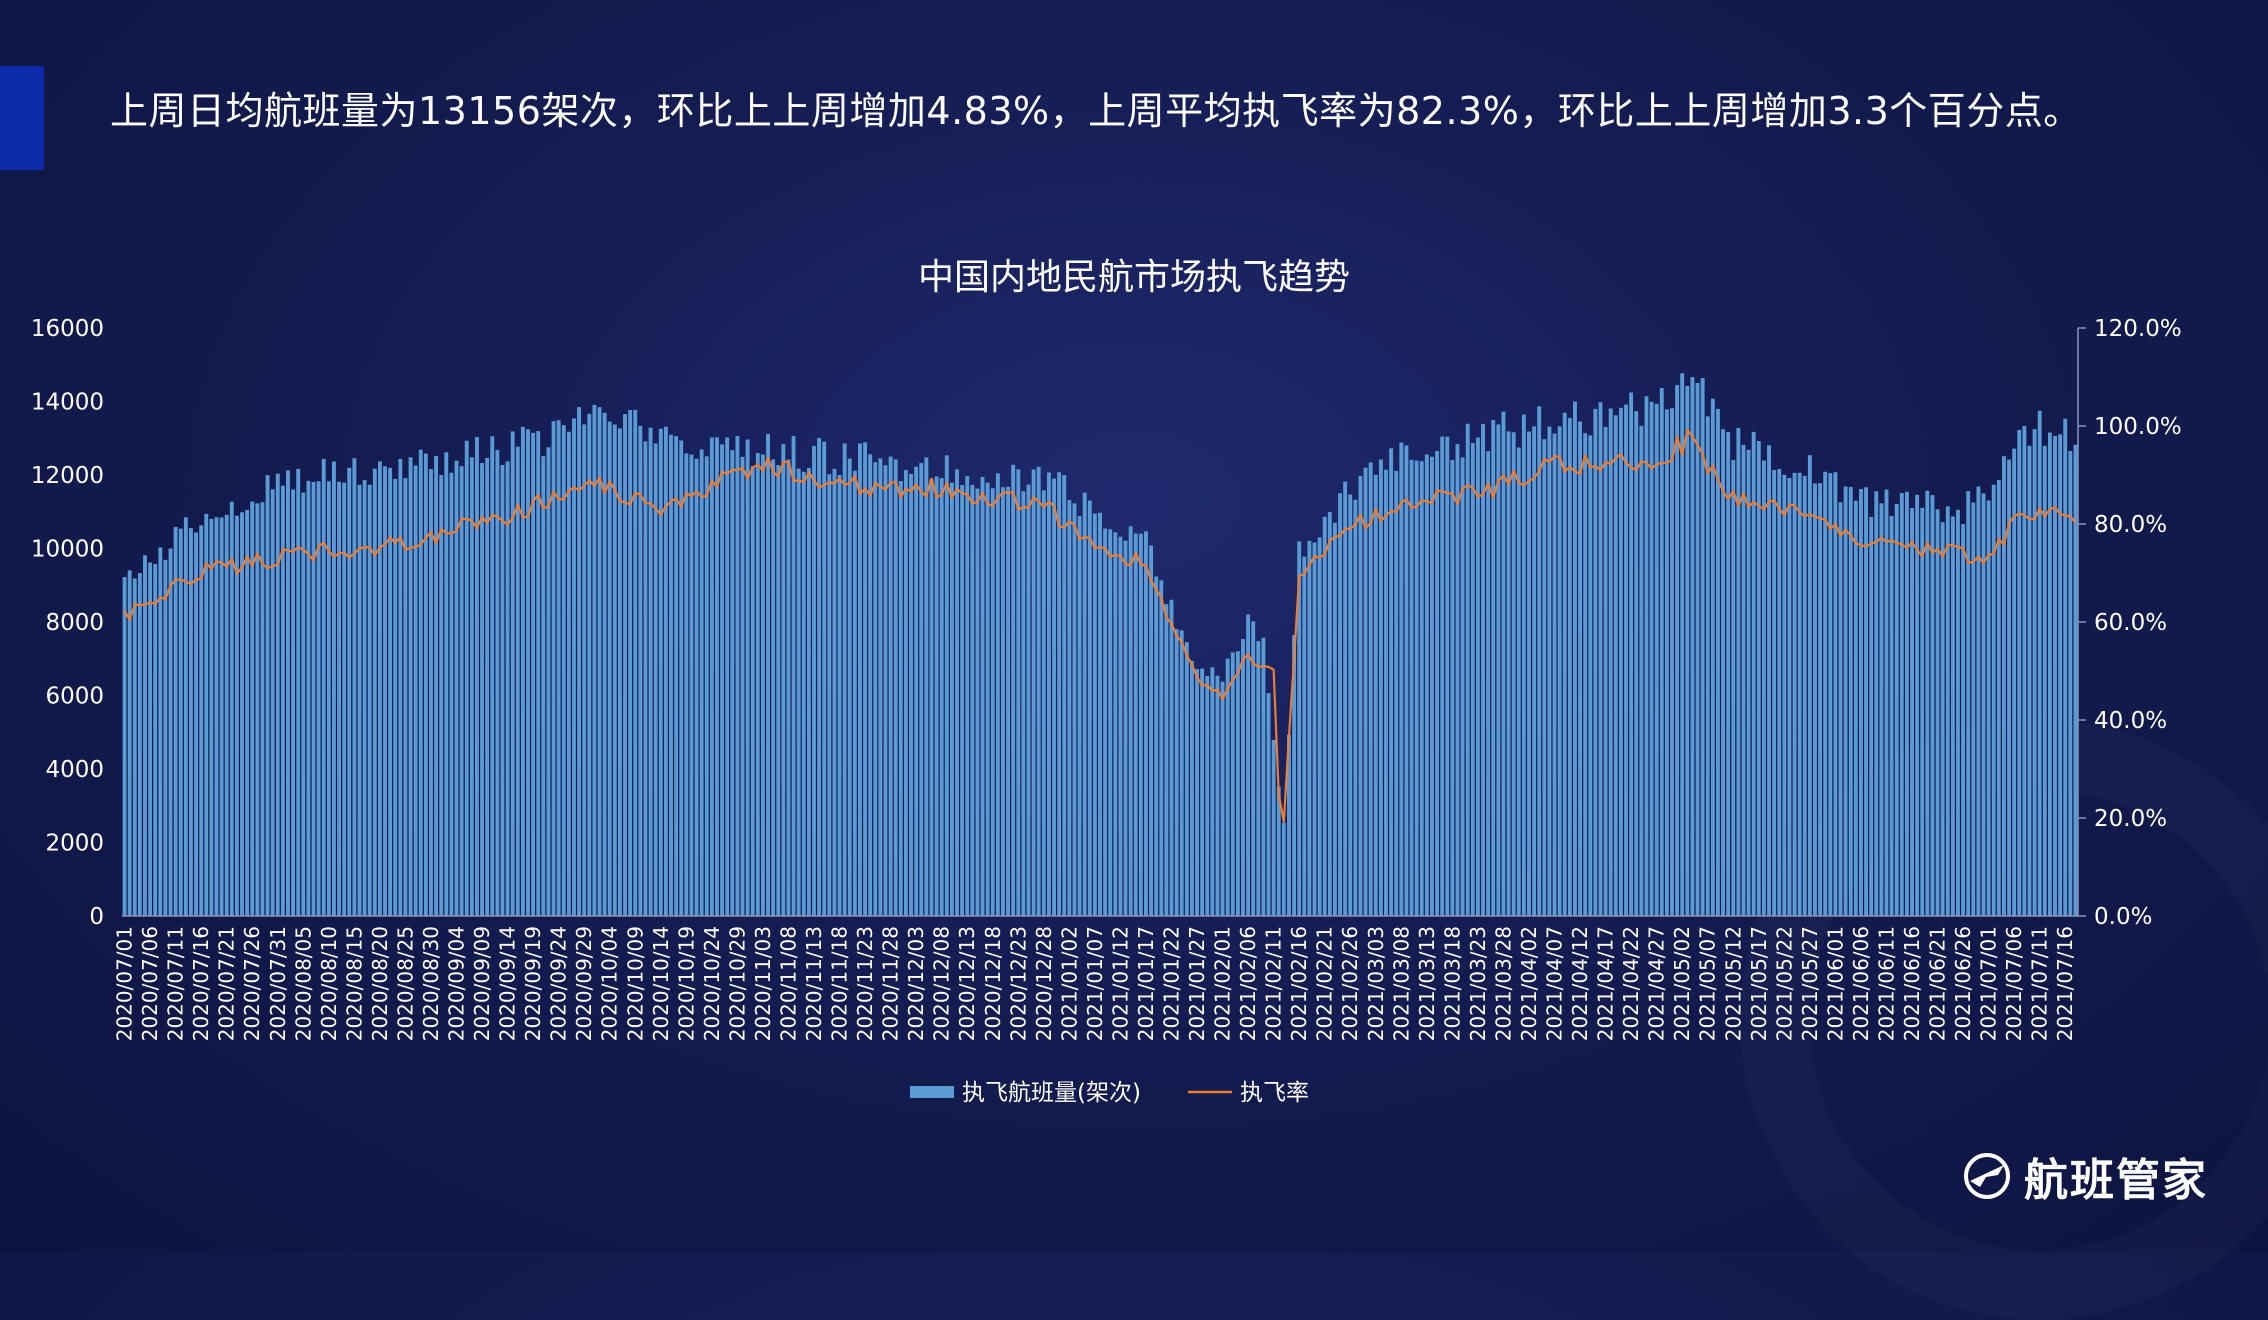 Image resolution: width=2268 pixels, height=1320 pixels. Describe the element at coordinates (1325, 983) in the screenshot. I see `x-tick-label: 2021/02/21` at that location.